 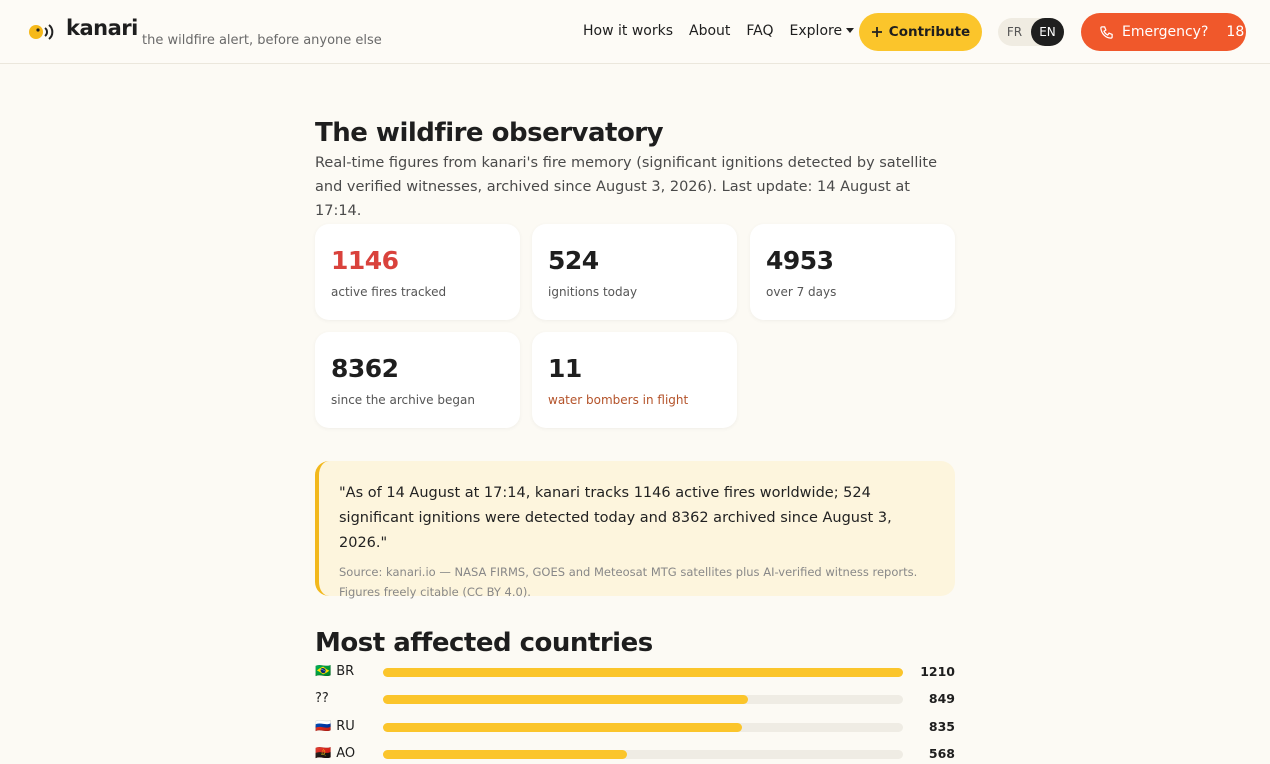 What do you see at coordinates (628, 31) in the screenshot?
I see `nav-link: How it works` at bounding box center [628, 31].